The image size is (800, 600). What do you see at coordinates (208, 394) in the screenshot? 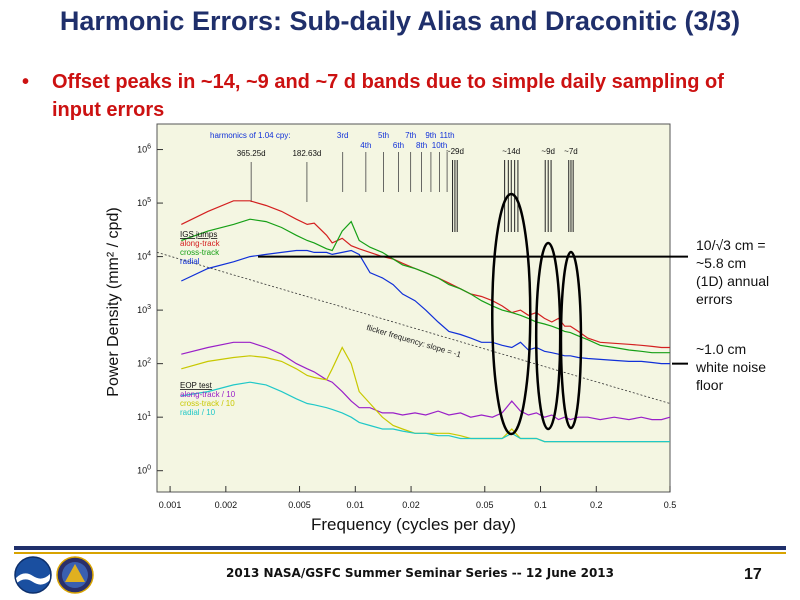
I see `legend-eop-entry: along-track / 10` at bounding box center [208, 394].